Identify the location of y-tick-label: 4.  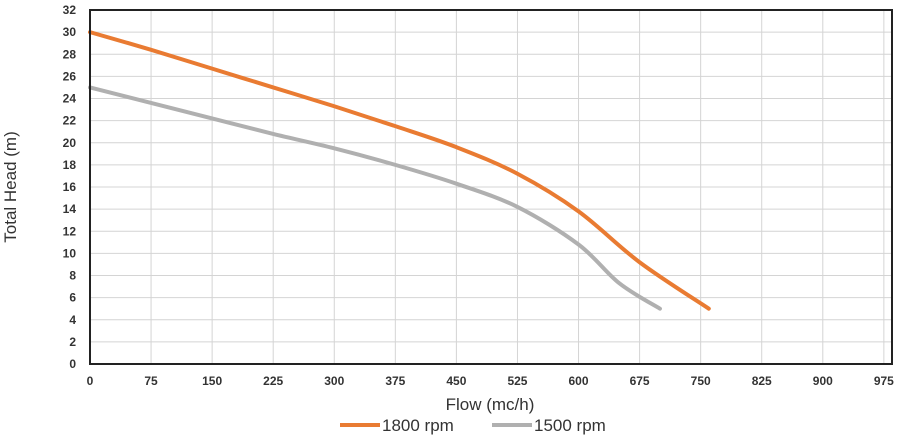
(72, 320).